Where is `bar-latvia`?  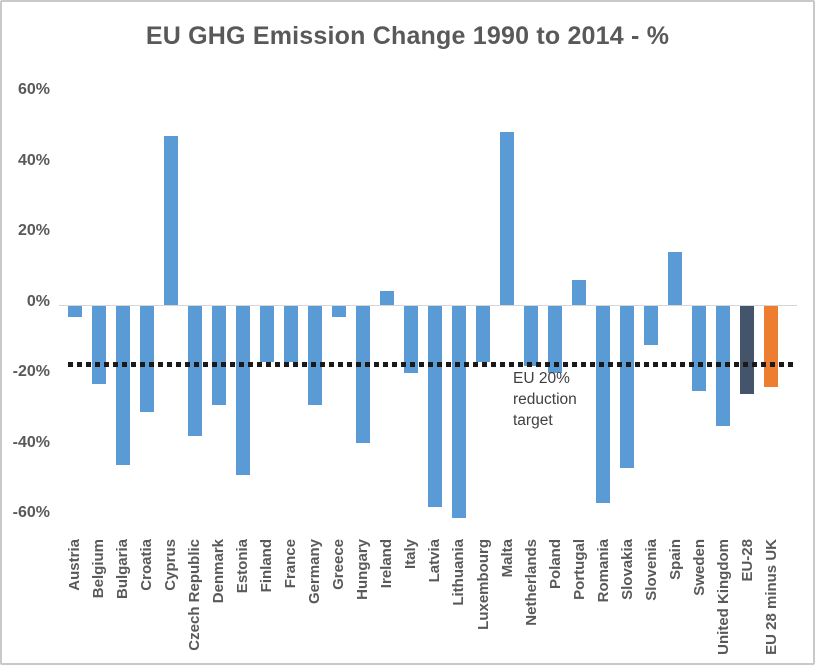 bar-latvia is located at coordinates (434, 406).